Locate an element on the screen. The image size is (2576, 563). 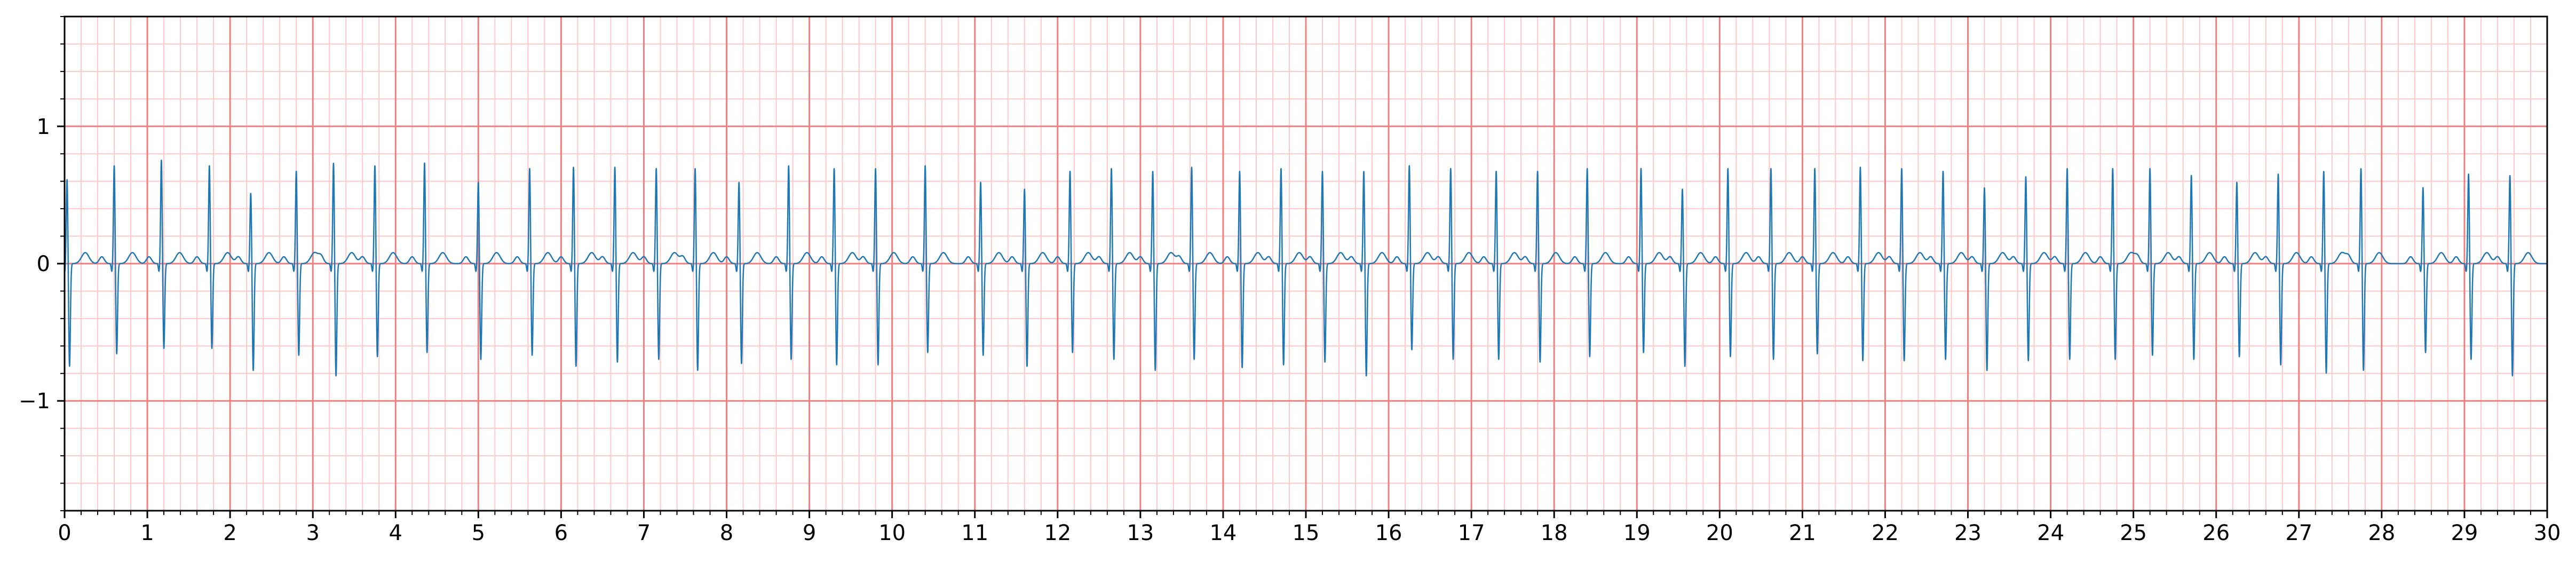
x-tick-label: 14 is located at coordinates (1223, 533).